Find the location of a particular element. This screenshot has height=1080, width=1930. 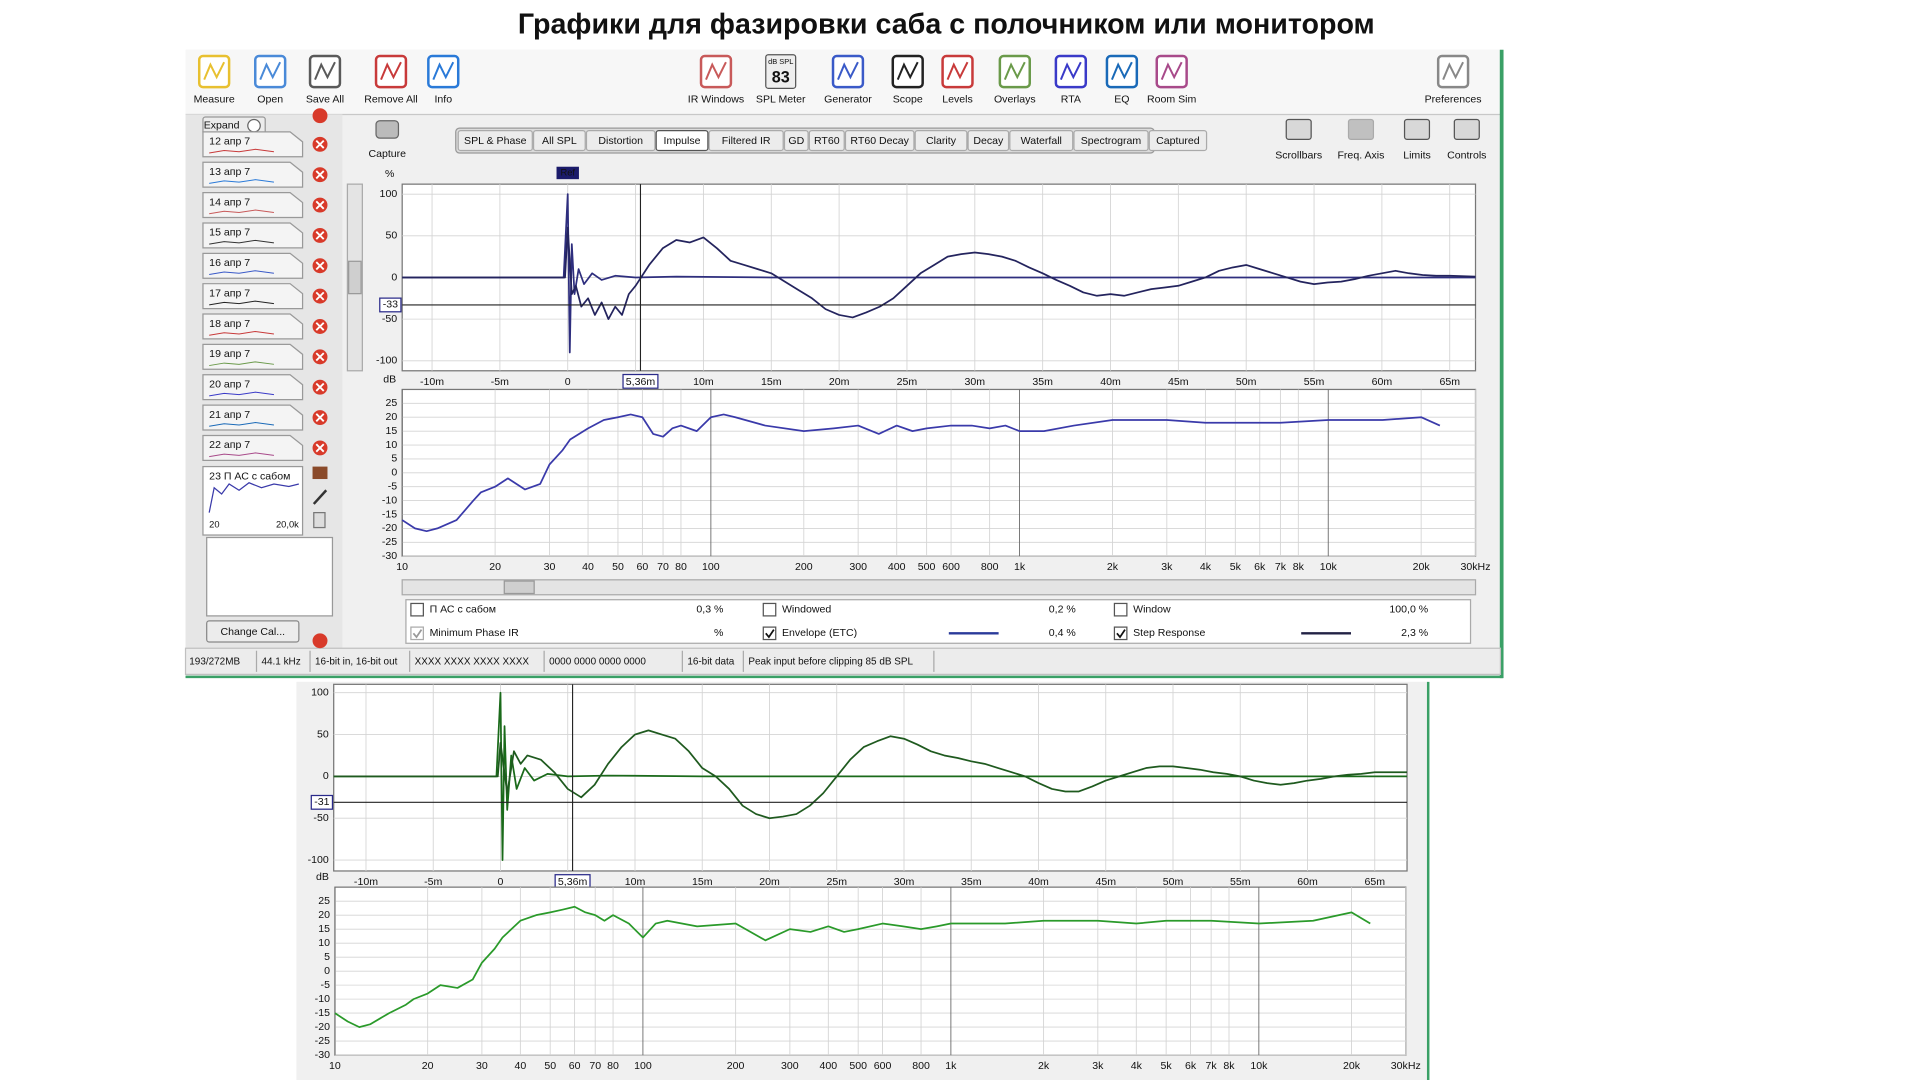

legend-name: Step Response is located at coordinates (1169, 633).